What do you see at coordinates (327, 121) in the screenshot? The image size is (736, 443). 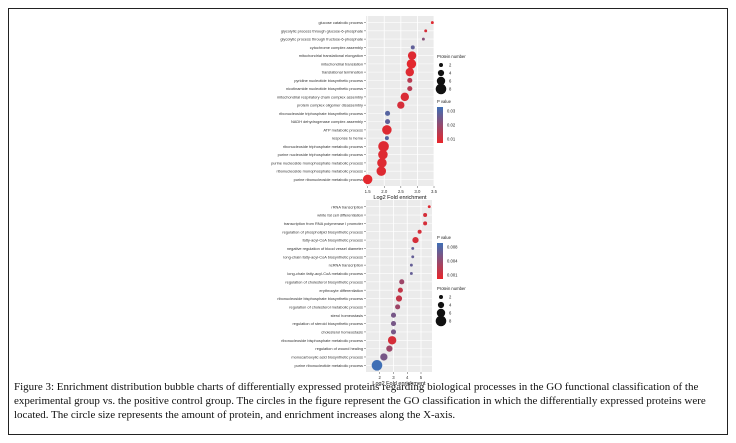 I see `term-label: NADH dehydrogenase complex assembly` at bounding box center [327, 121].